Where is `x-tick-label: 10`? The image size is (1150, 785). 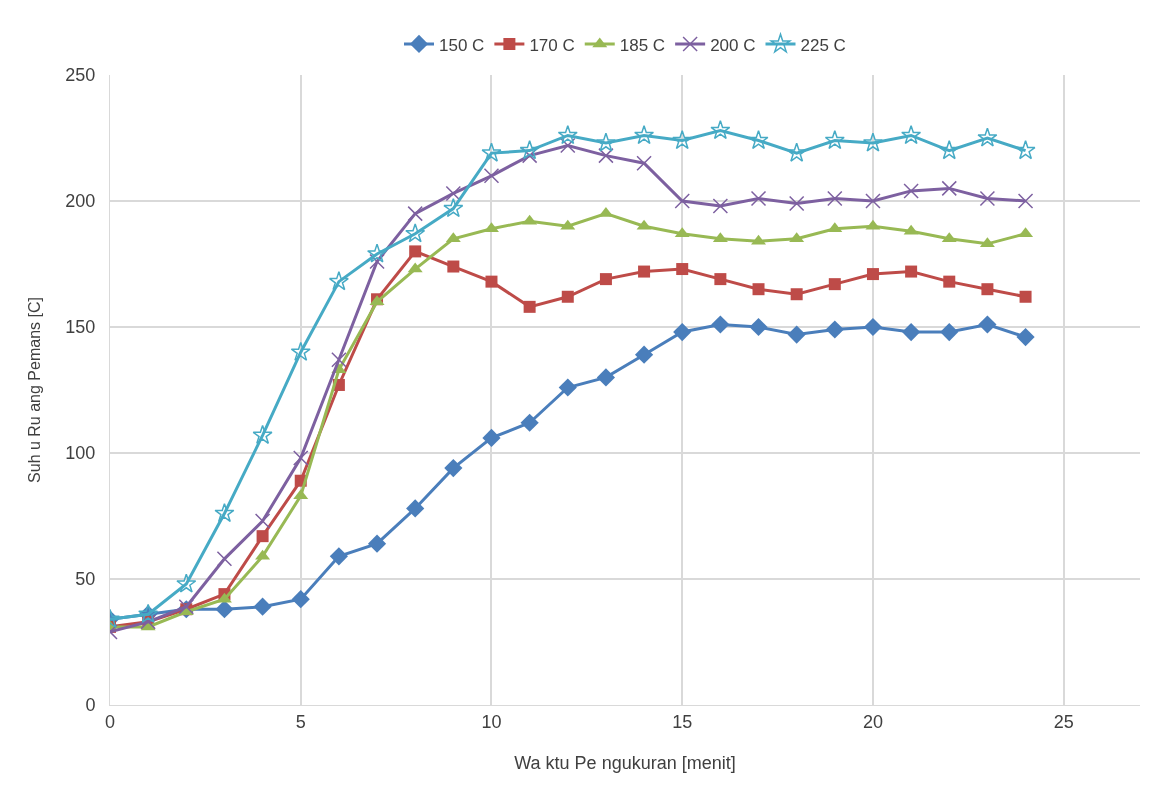
x-tick-label: 10 is located at coordinates (491, 721).